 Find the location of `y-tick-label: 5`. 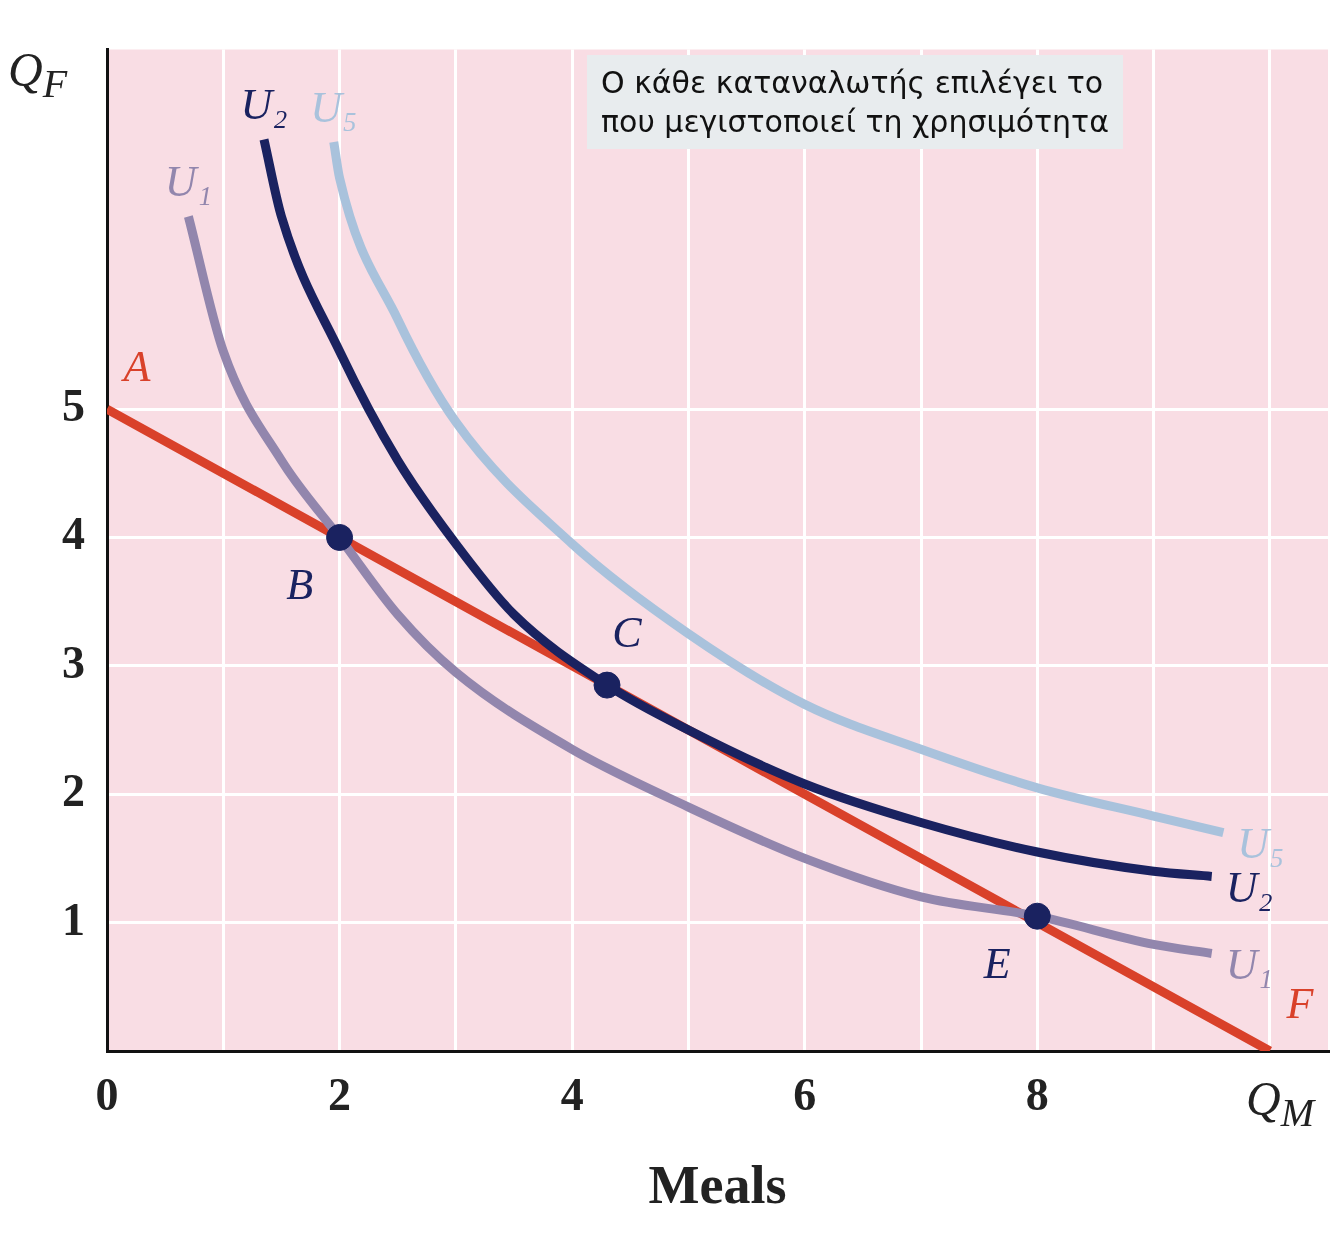

y-tick-label: 5 is located at coordinates (73, 405).